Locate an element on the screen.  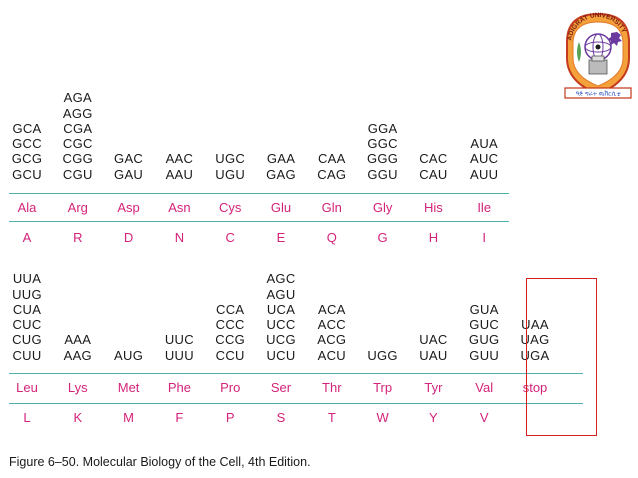
amino-acid-one-letter: P is located at coordinates (230, 417).